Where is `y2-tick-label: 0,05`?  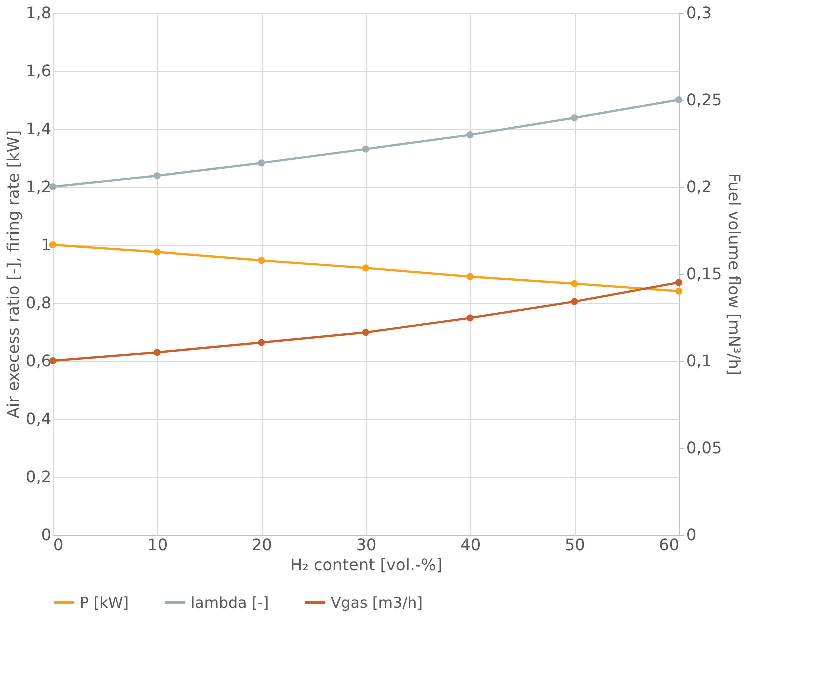
y2-tick-label: 0,05 is located at coordinates (704, 448).